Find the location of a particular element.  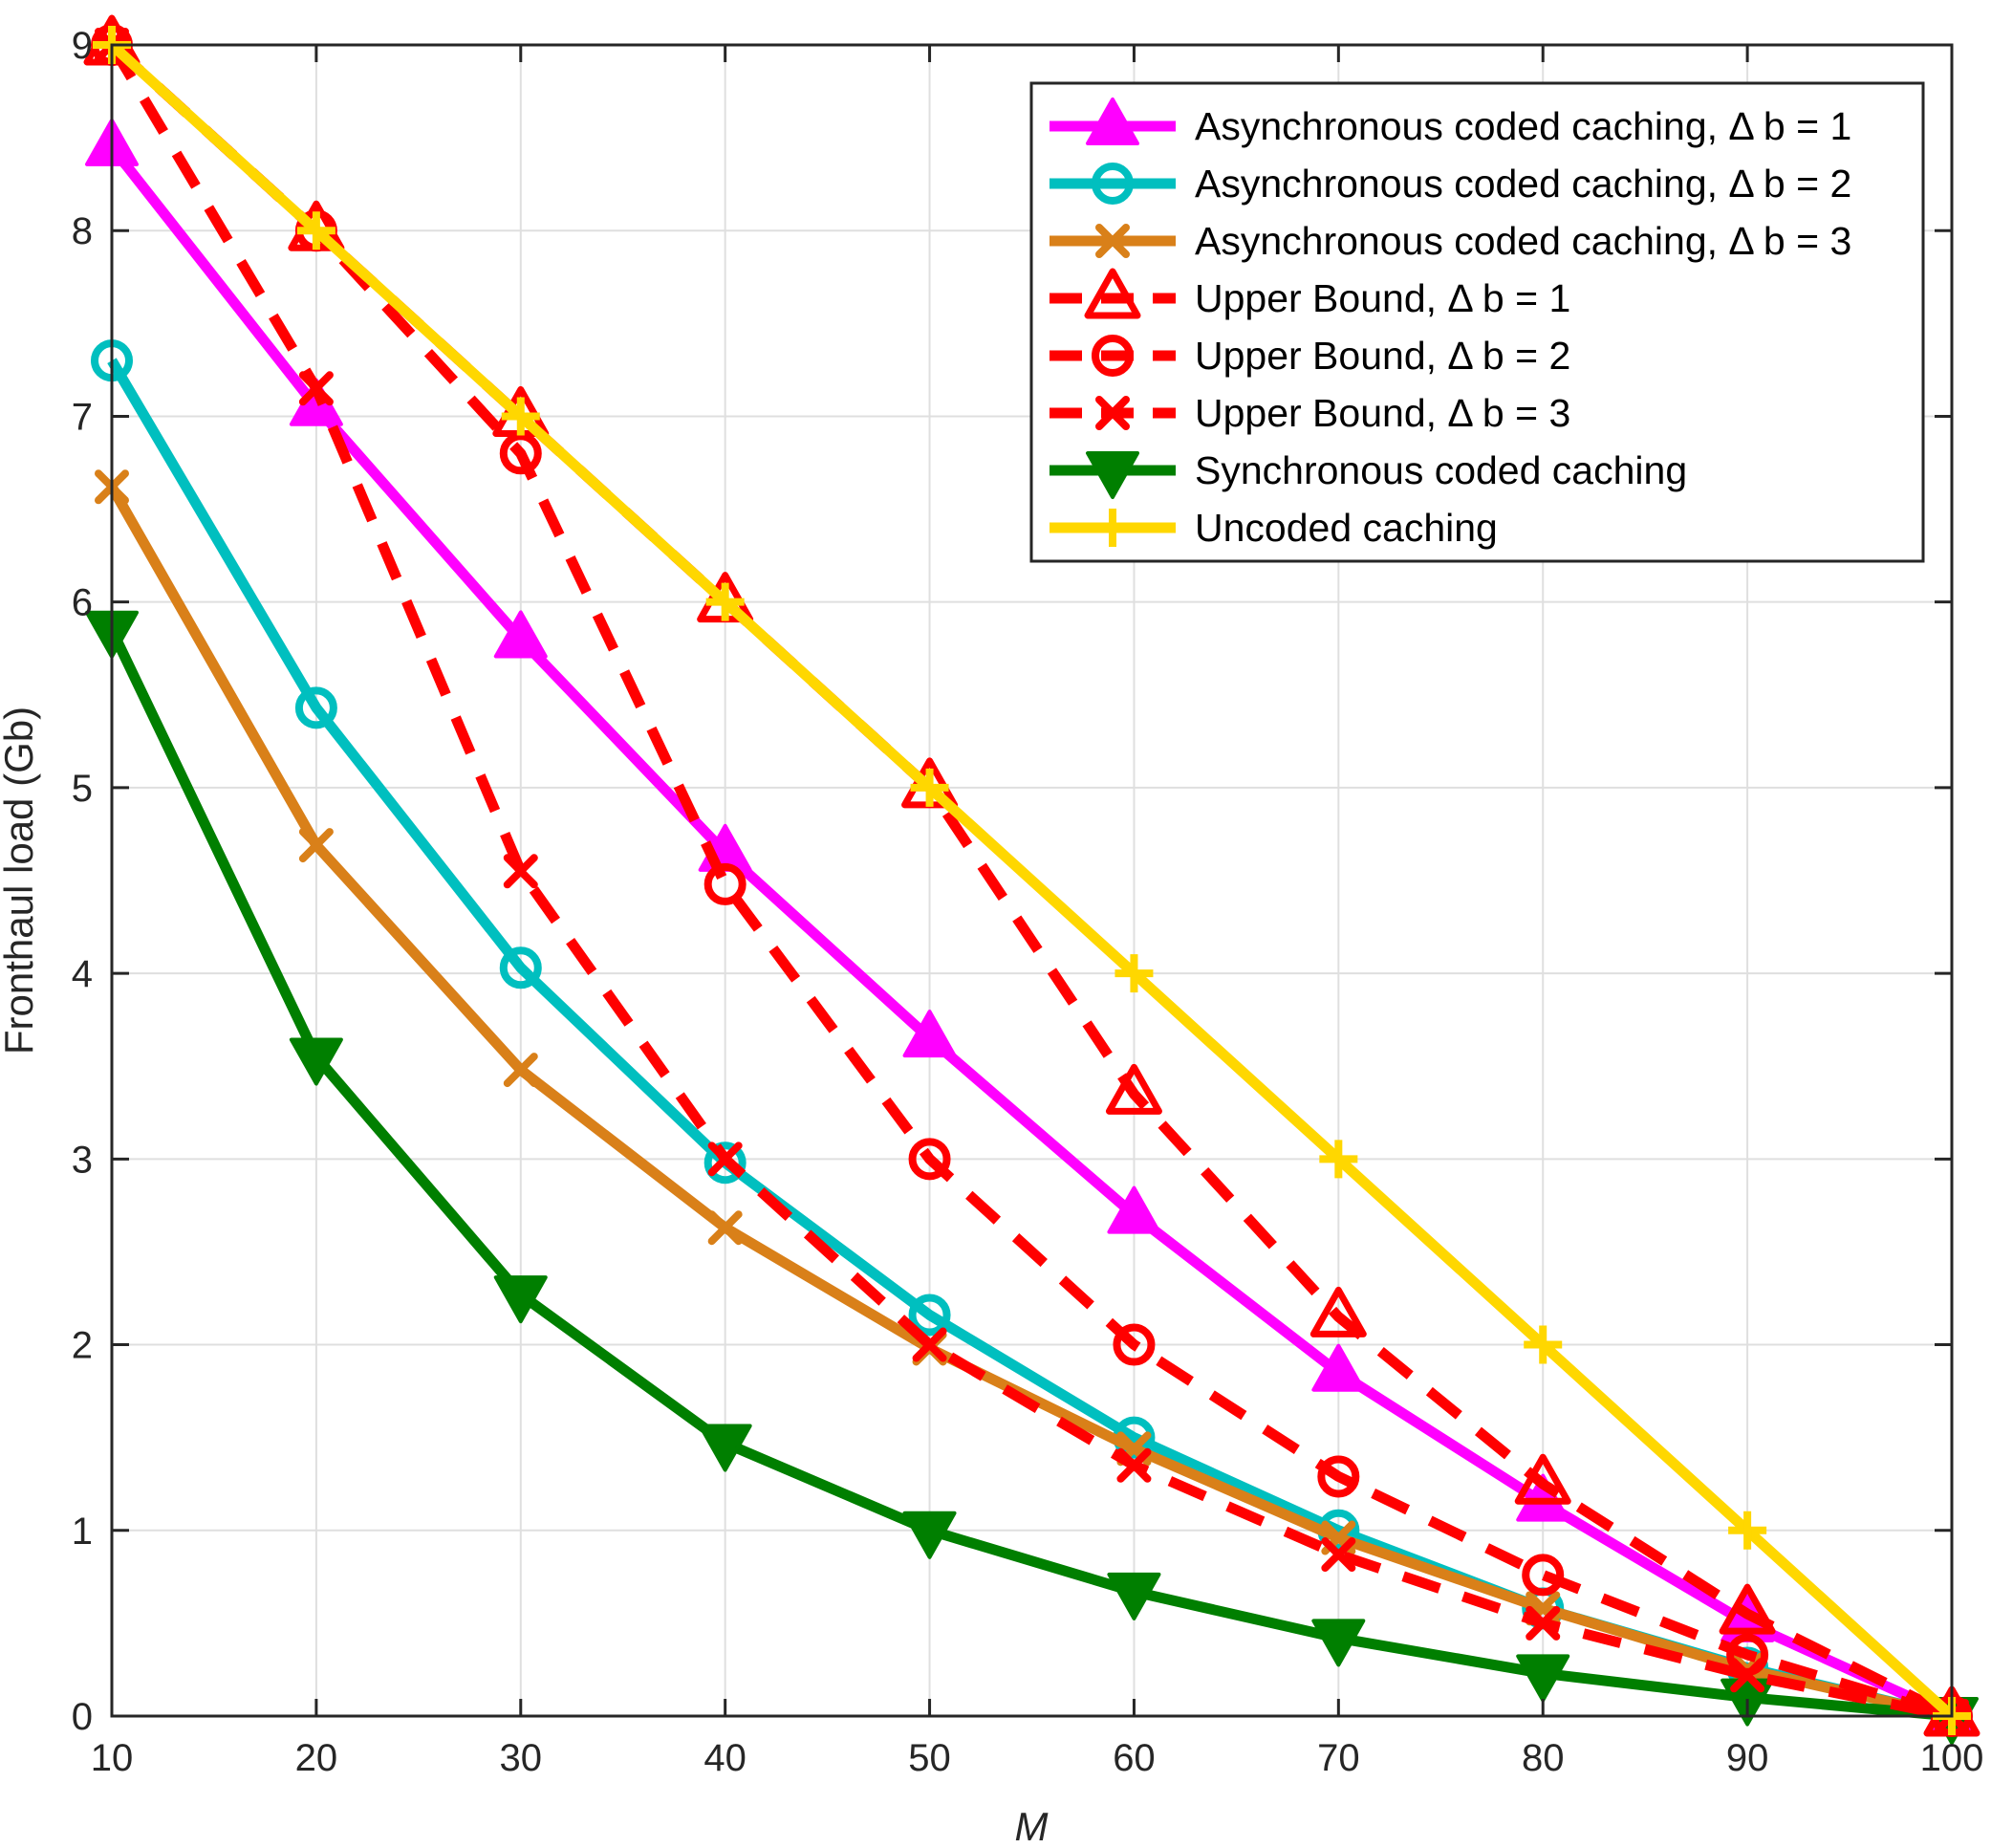

legend-label: Asynchronous coded caching, Δ b = 2 is located at coordinates (1523, 184).